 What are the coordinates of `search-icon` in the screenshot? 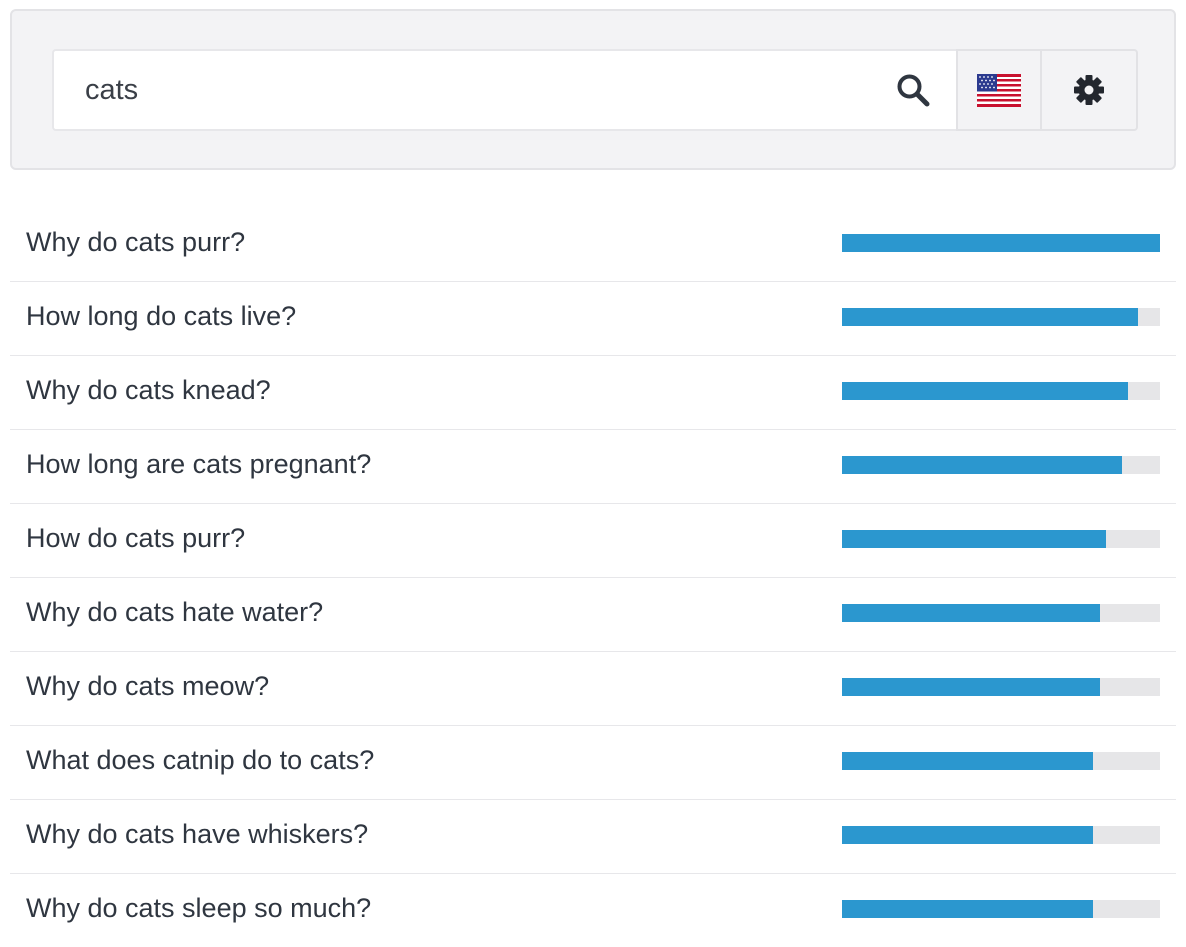 It's located at (913, 90).